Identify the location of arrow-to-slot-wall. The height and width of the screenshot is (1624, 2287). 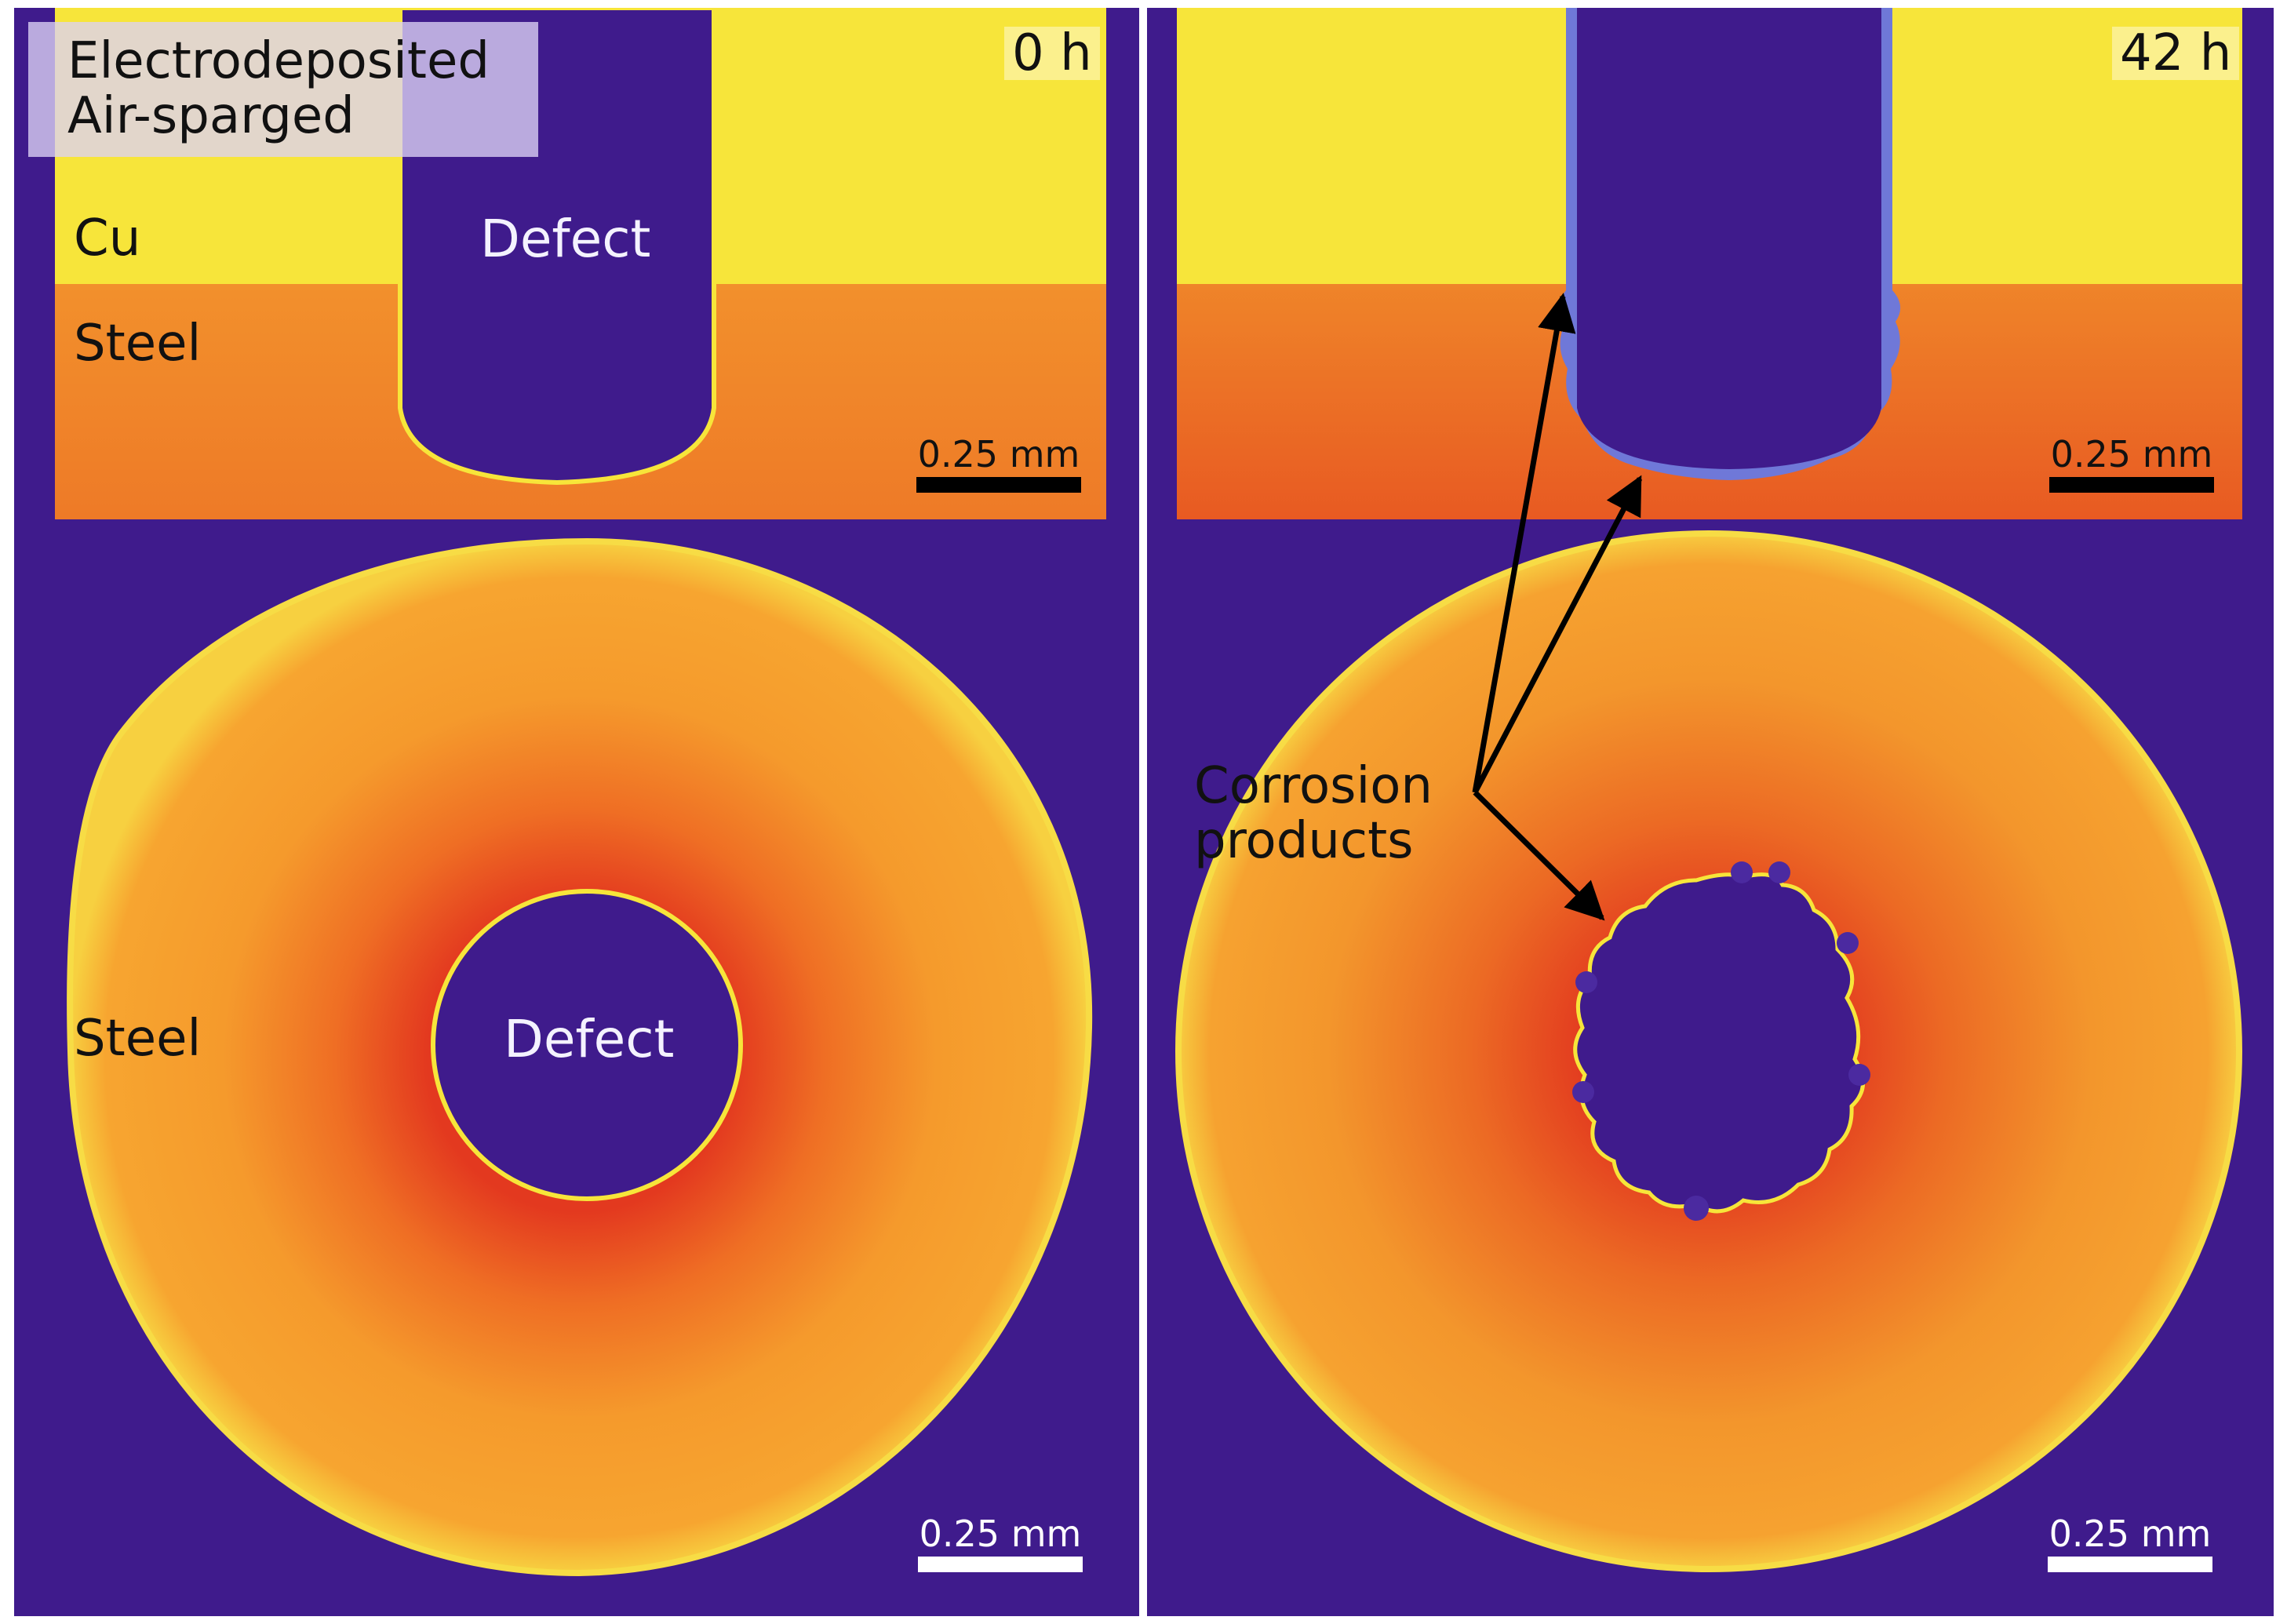
(1524, 543).